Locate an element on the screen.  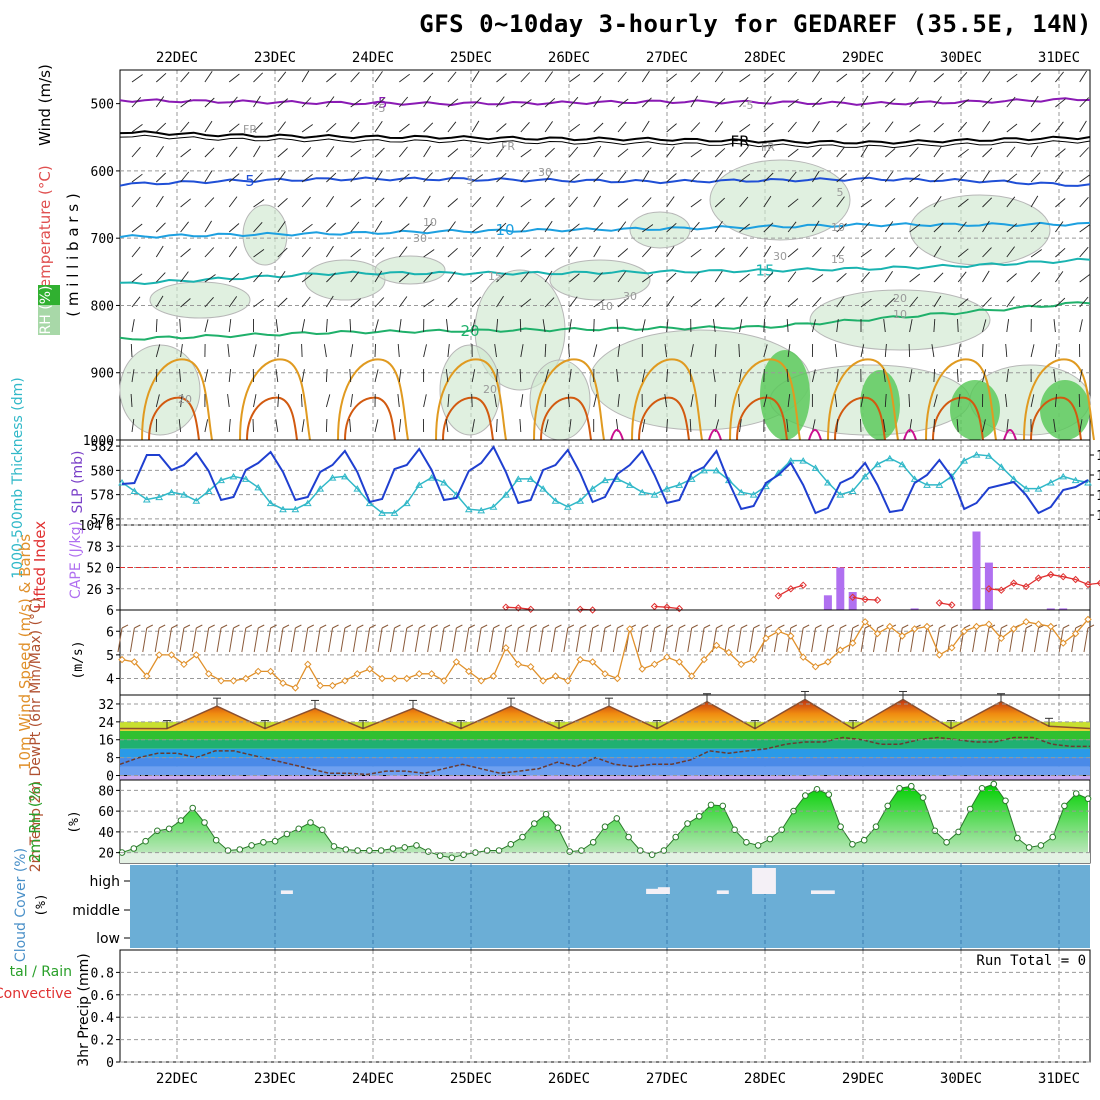
y-tick-label: 8 is located at coordinates (110, 759).